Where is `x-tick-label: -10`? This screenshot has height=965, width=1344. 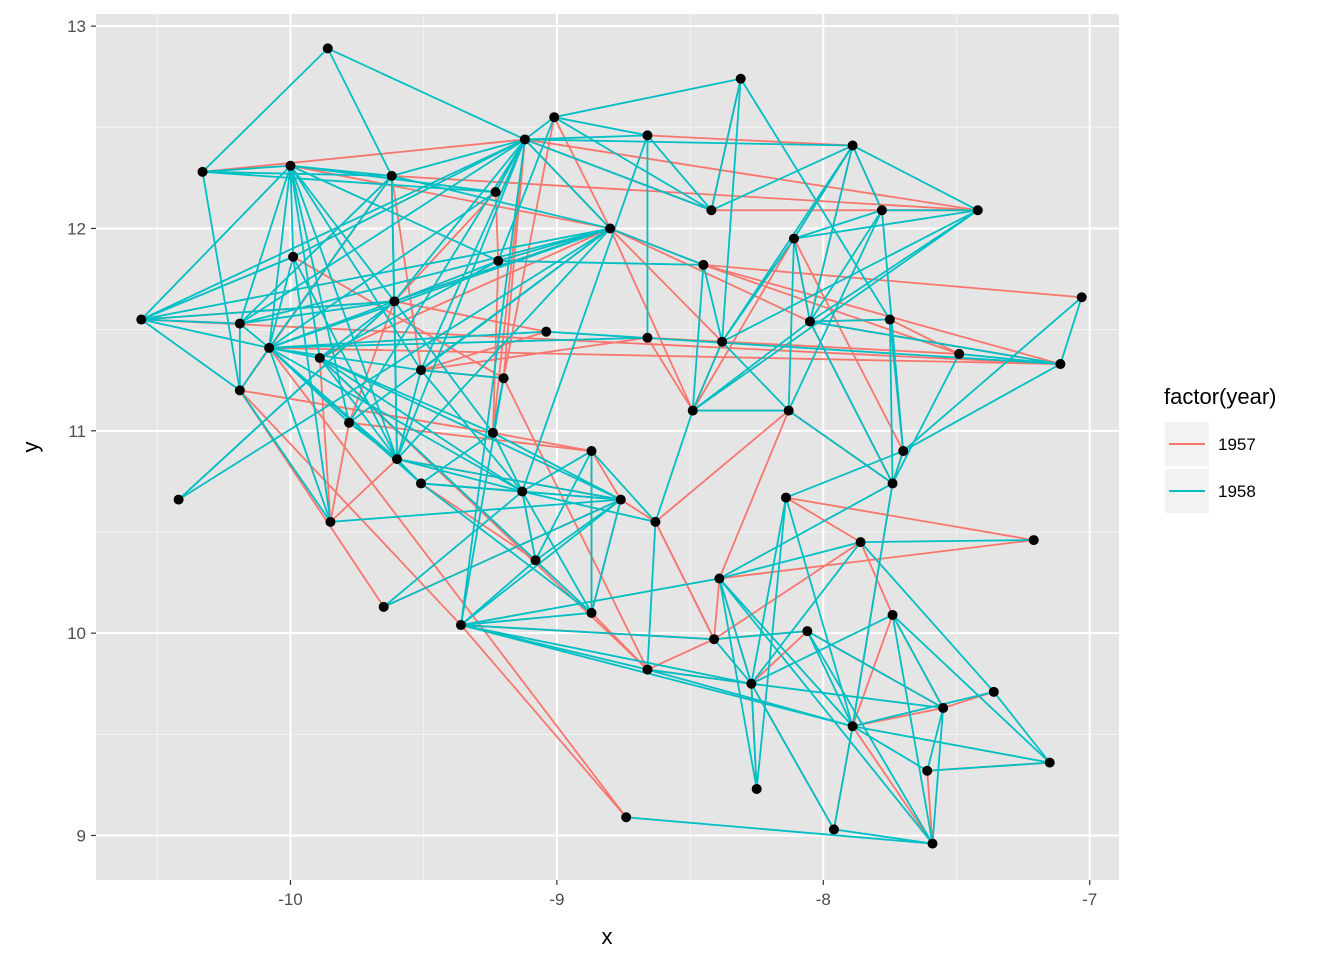
x-tick-label: -10 is located at coordinates (290, 899).